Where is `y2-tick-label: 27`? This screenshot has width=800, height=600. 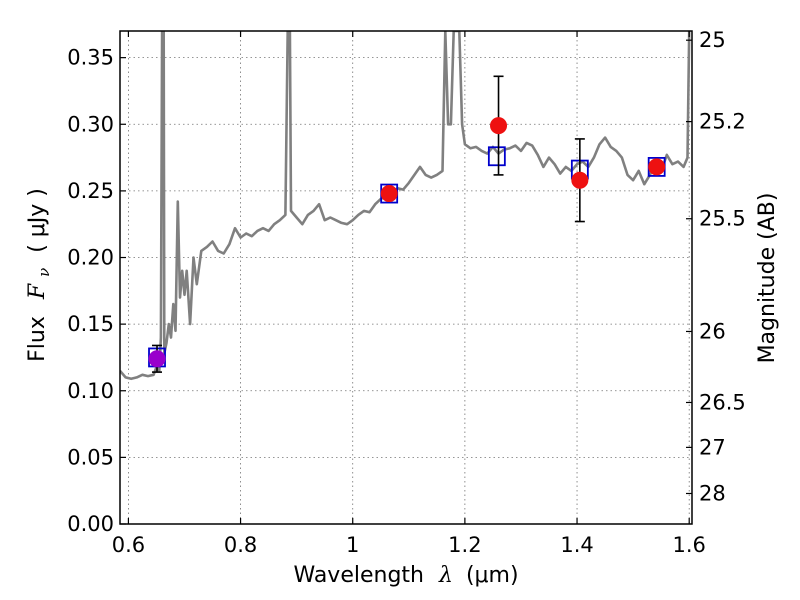
y2-tick-label: 27 is located at coordinates (712, 447).